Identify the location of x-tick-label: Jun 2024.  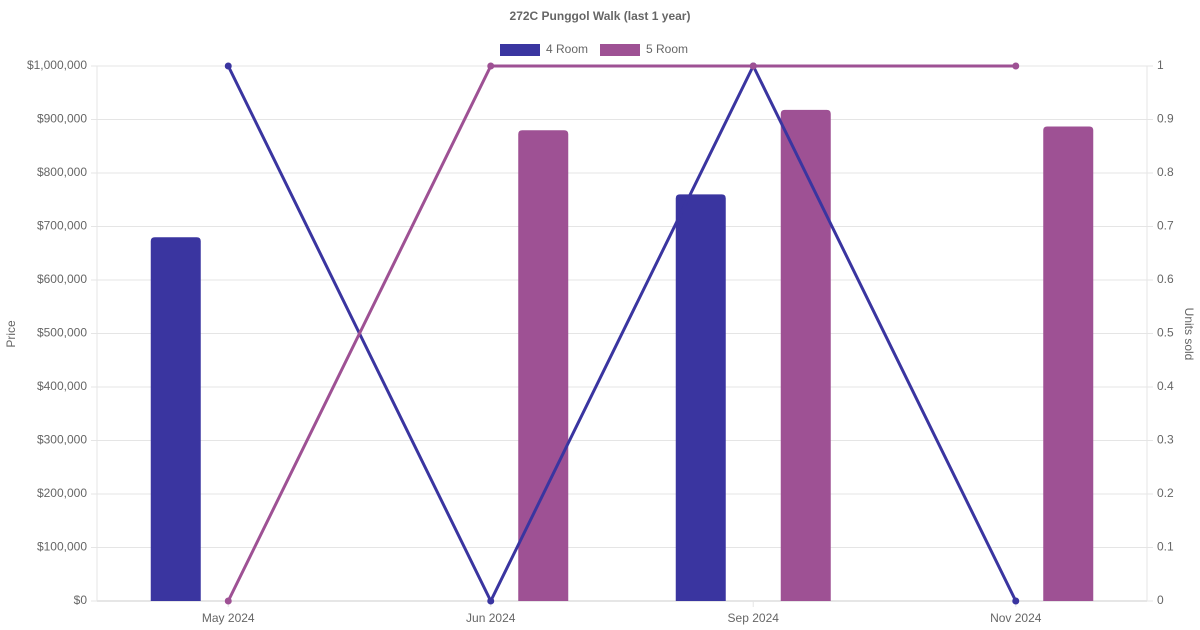
(491, 618).